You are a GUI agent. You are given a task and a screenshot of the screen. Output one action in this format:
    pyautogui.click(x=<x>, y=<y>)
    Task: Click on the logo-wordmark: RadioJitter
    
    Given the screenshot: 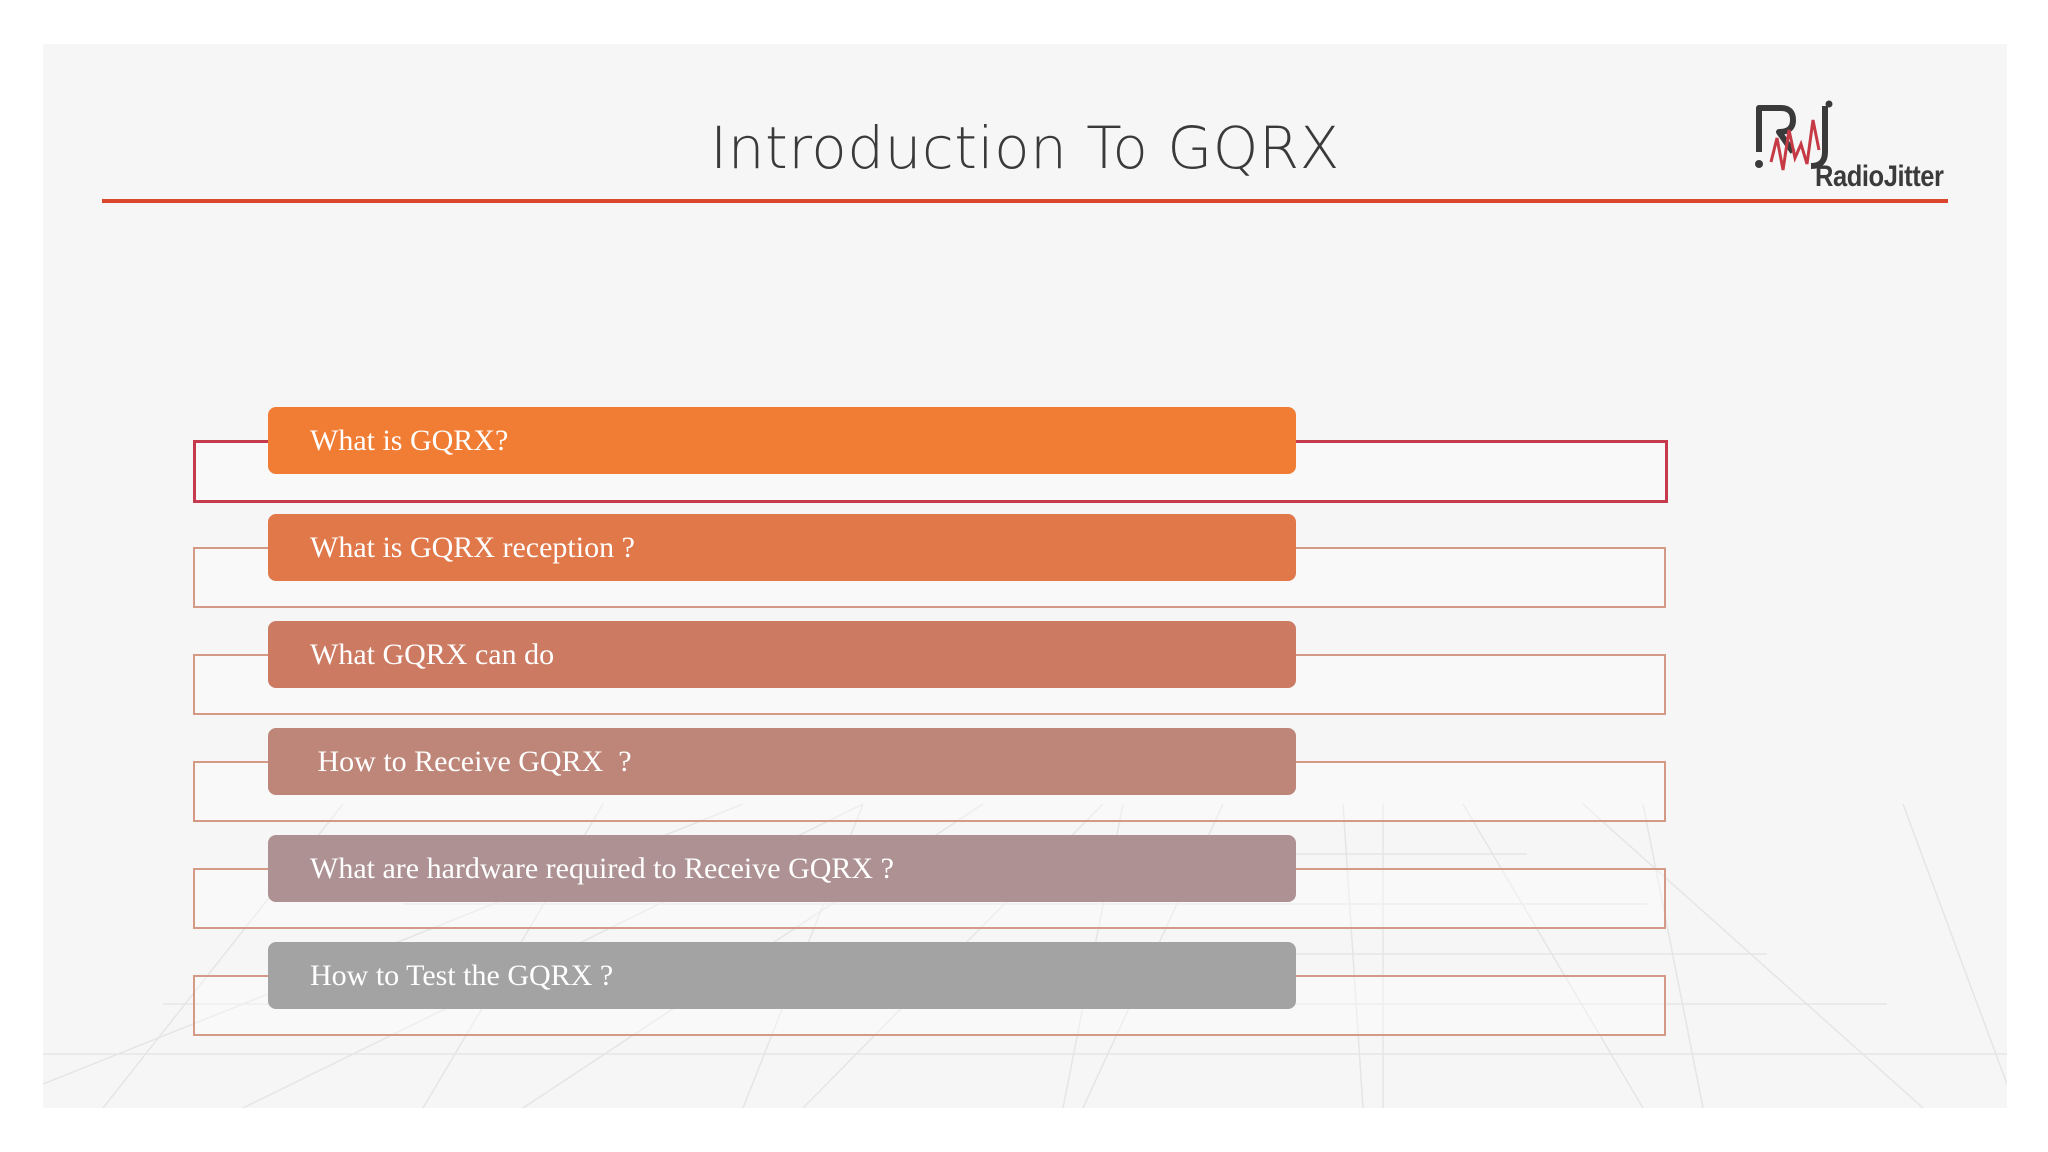 What is the action you would take?
    pyautogui.click(x=1879, y=176)
    